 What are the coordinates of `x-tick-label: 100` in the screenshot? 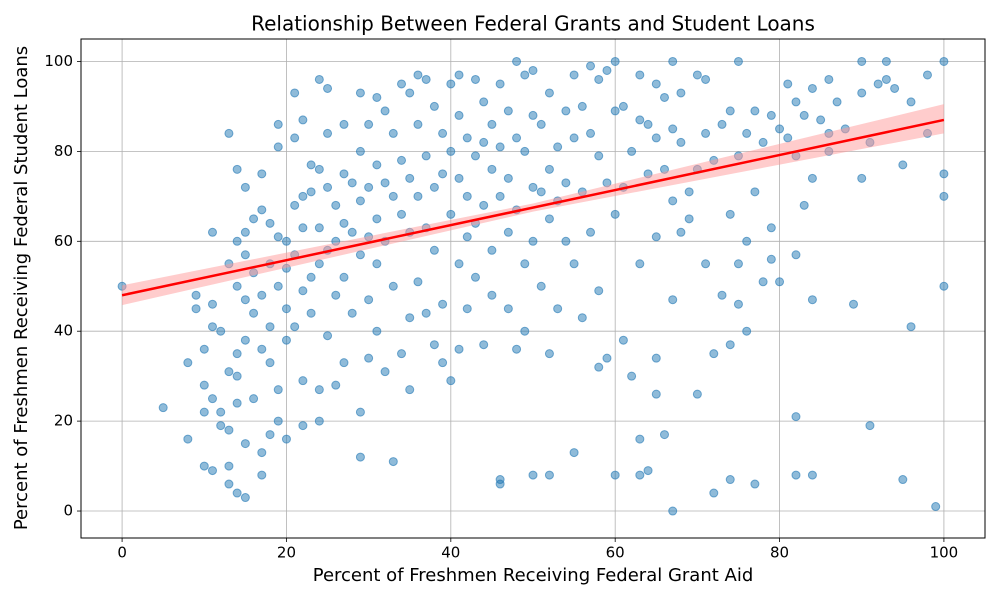 It's located at (944, 553).